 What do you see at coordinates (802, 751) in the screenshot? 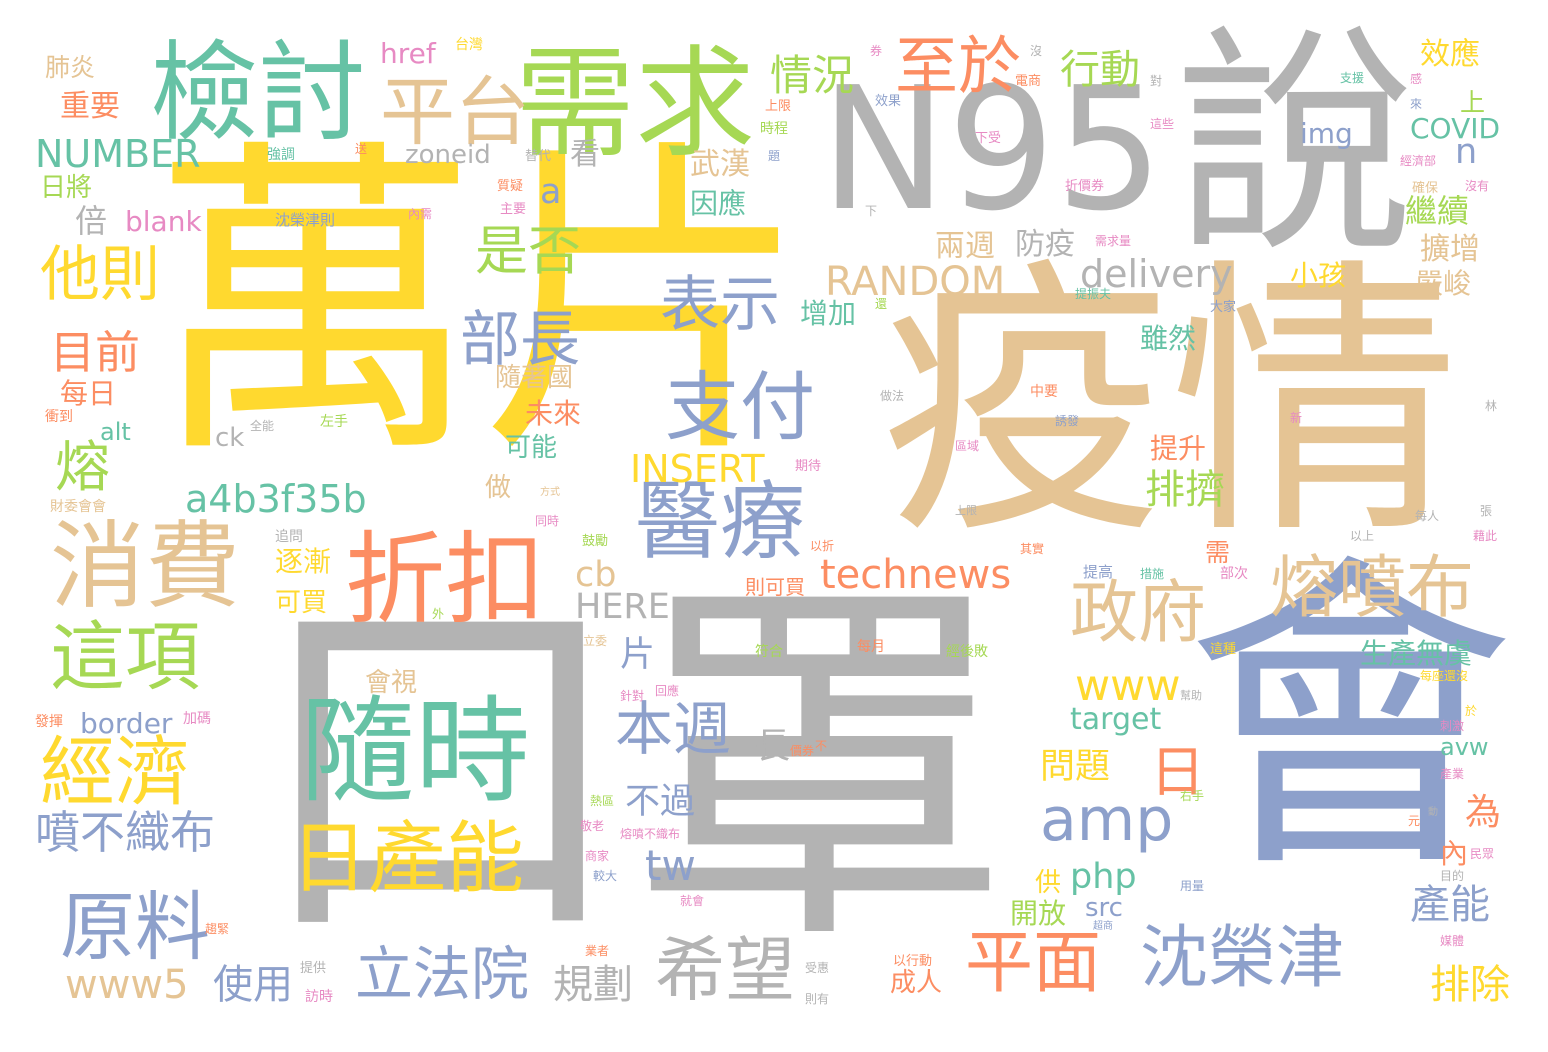
I see `cloud-word: 價券` at bounding box center [802, 751].